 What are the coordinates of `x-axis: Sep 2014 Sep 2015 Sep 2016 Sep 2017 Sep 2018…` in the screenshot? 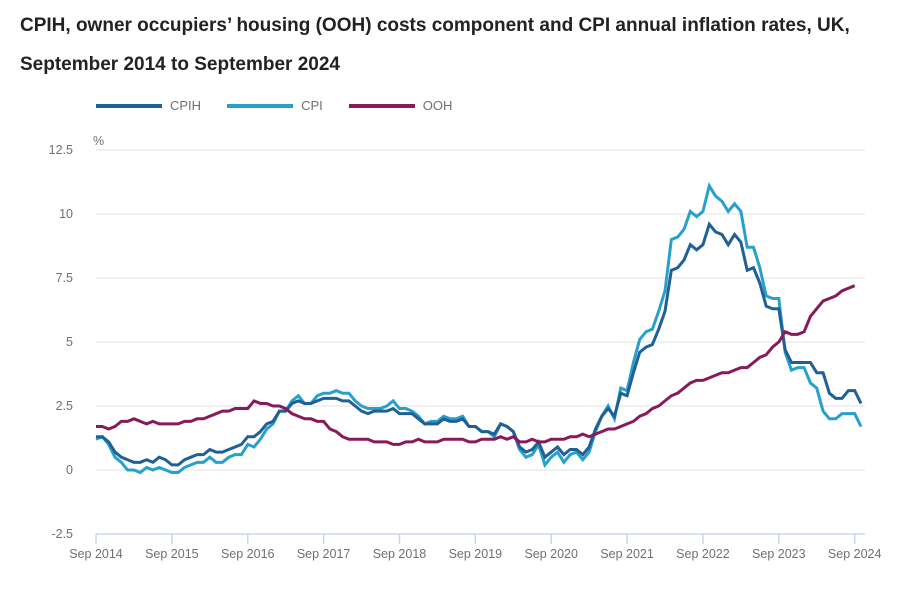 It's located at (475, 547).